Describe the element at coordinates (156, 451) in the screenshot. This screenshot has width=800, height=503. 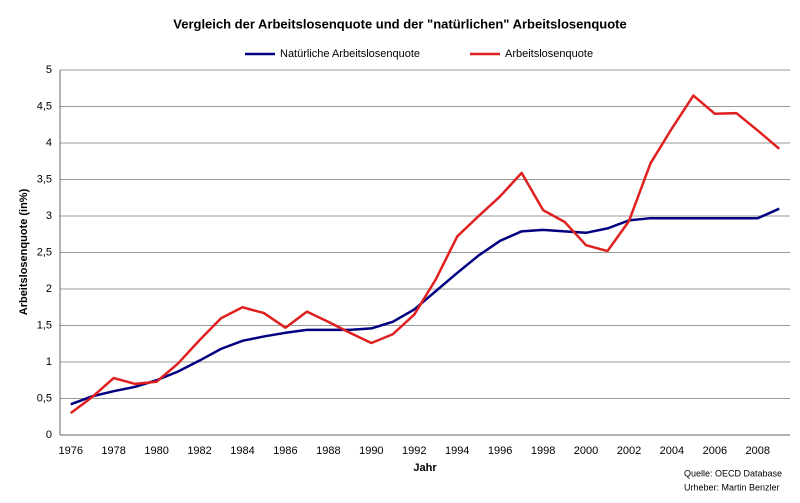
I see `x-tick-label: 1980` at that location.